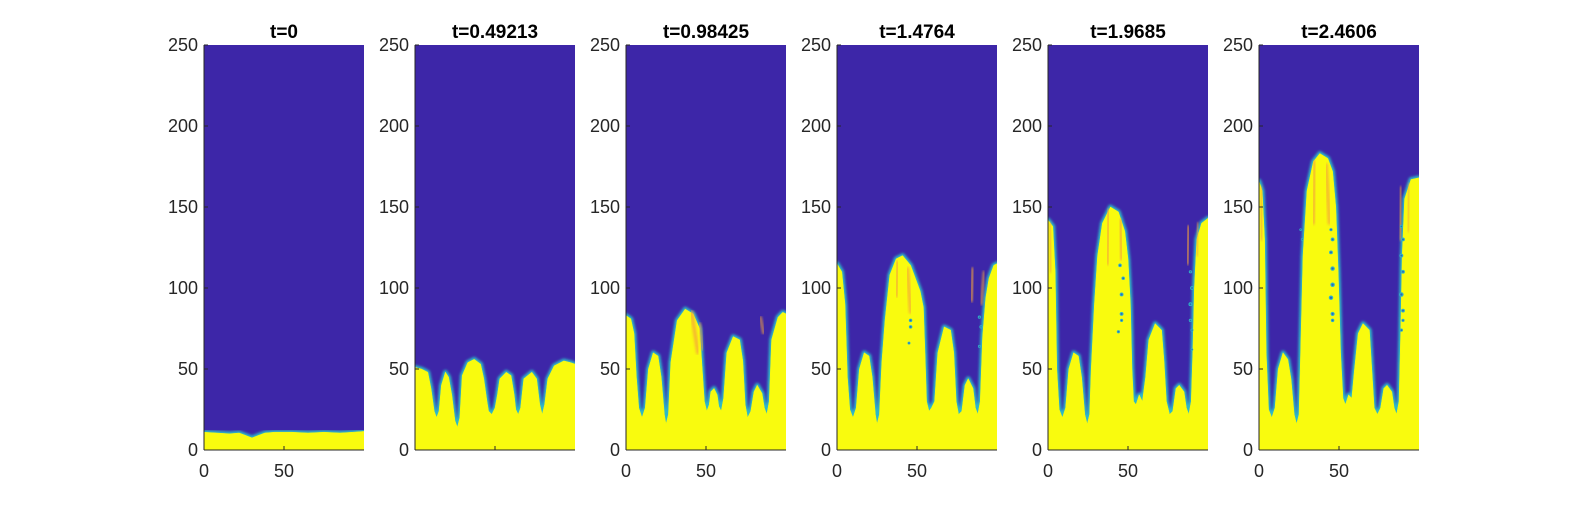 The image size is (1588, 520). Describe the element at coordinates (284, 32) in the screenshot. I see `panel-title: t=0` at that location.